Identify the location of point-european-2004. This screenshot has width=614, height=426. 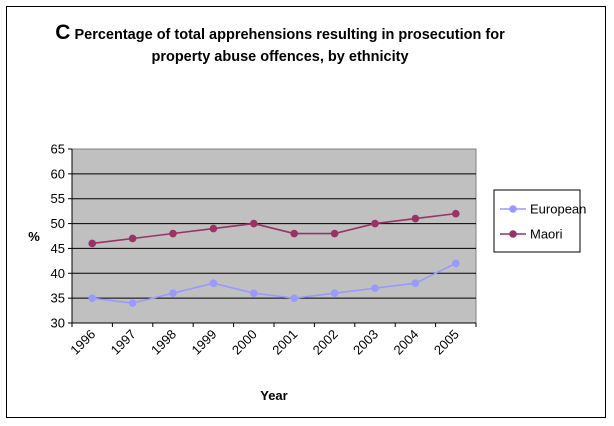
(415, 283).